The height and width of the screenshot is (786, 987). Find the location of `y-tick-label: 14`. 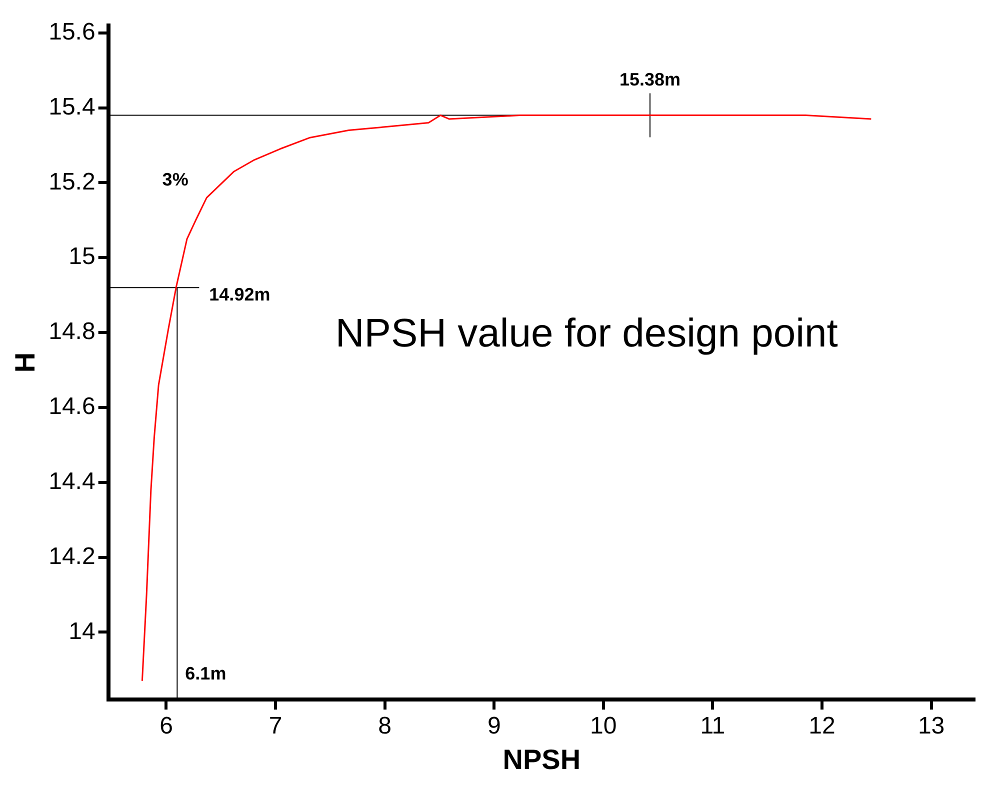

y-tick-label: 14 is located at coordinates (82, 631).